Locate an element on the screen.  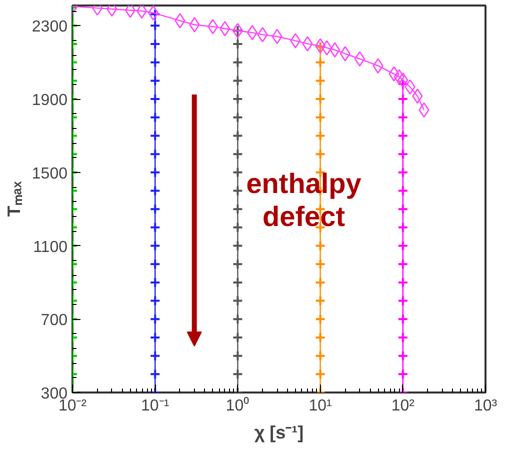
y-axis-title: Tₘₐₓ is located at coordinates (14, 198).